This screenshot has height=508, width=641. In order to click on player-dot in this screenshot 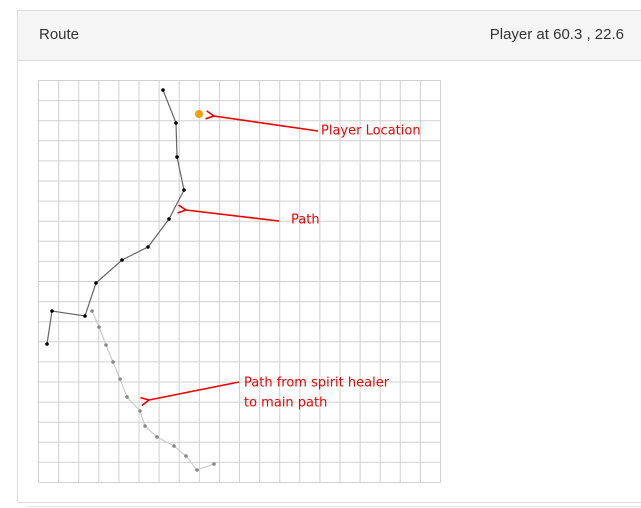, I will do `click(199, 114)`.